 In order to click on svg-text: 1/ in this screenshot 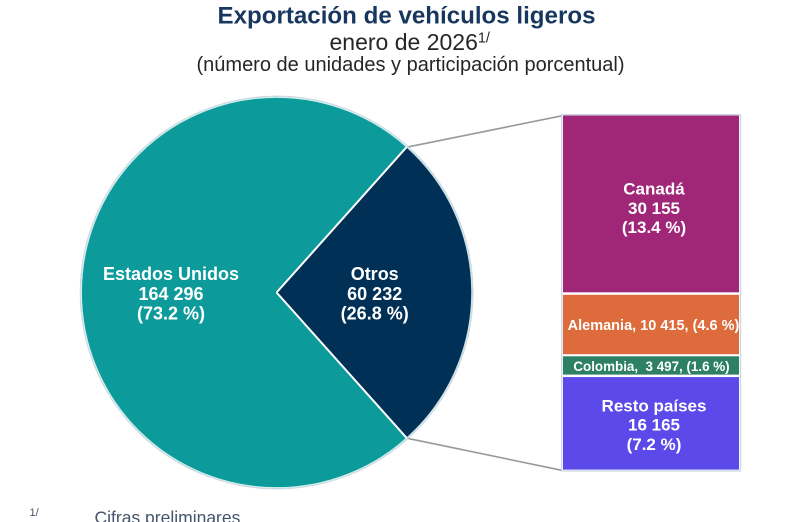, I will do `click(35, 513)`.